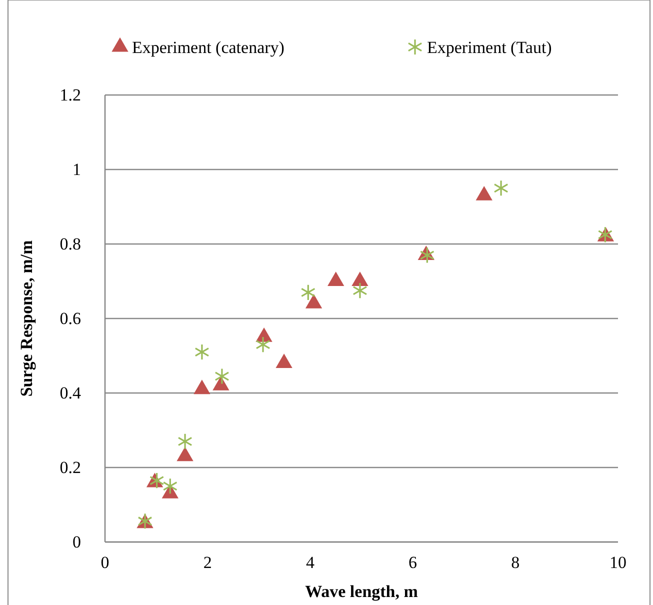 This screenshot has height=605, width=653. What do you see at coordinates (207, 562) in the screenshot?
I see `x-tick-label: 2` at bounding box center [207, 562].